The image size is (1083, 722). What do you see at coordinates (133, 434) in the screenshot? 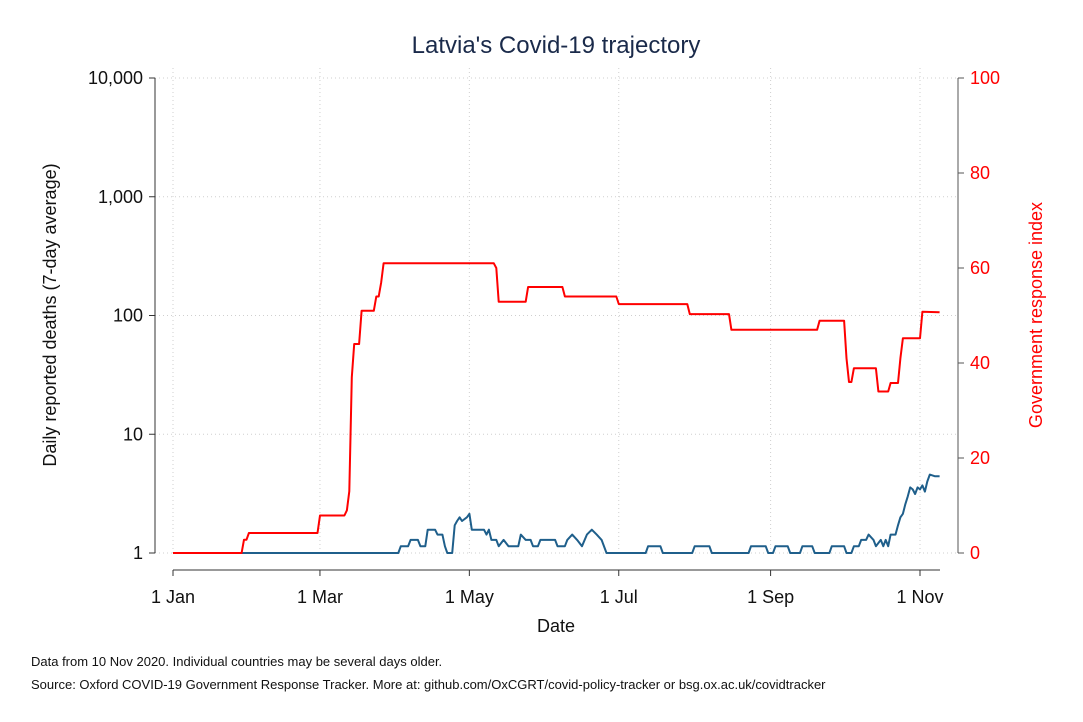
I see `y-left-tick-label-1: 10` at bounding box center [133, 434].